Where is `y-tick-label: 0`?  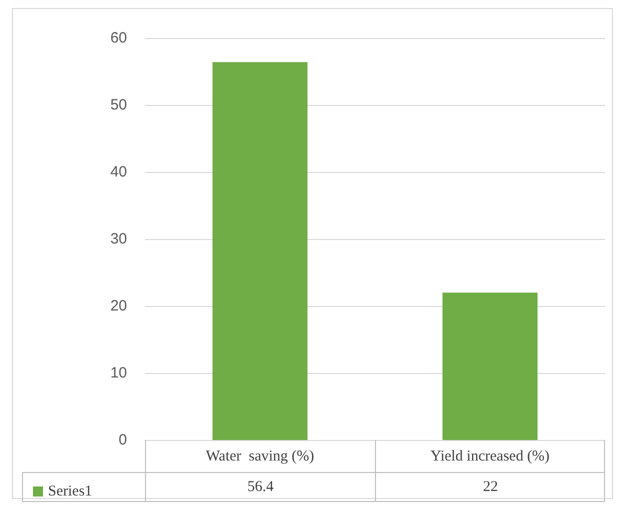
y-tick-label: 0 is located at coordinates (122, 440).